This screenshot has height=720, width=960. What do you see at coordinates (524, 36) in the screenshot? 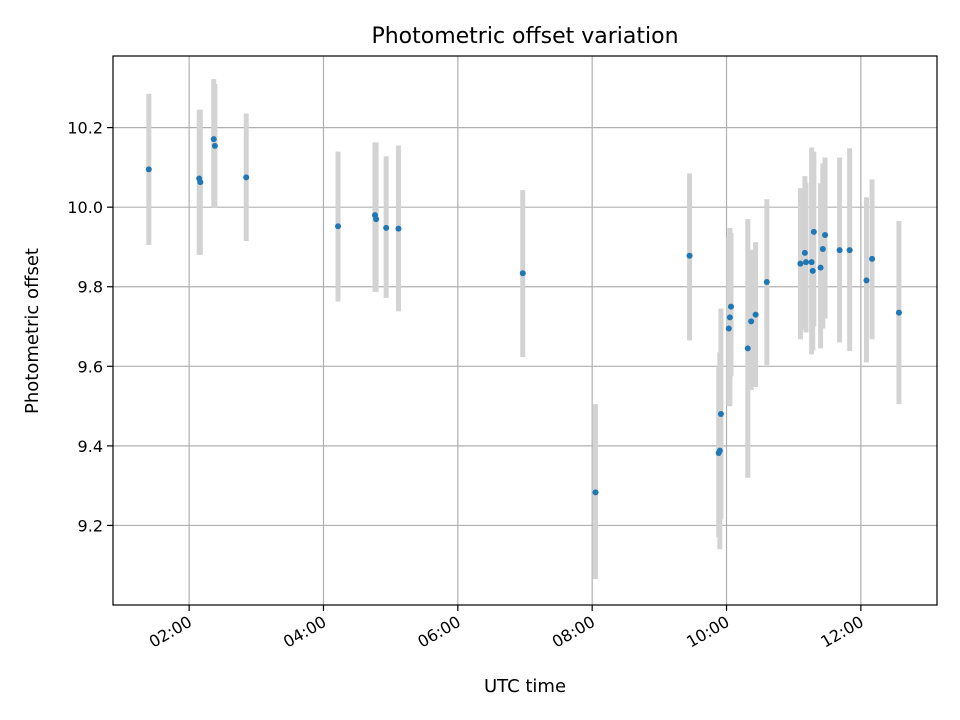
I see `chart-title: Photometric offset variation` at bounding box center [524, 36].